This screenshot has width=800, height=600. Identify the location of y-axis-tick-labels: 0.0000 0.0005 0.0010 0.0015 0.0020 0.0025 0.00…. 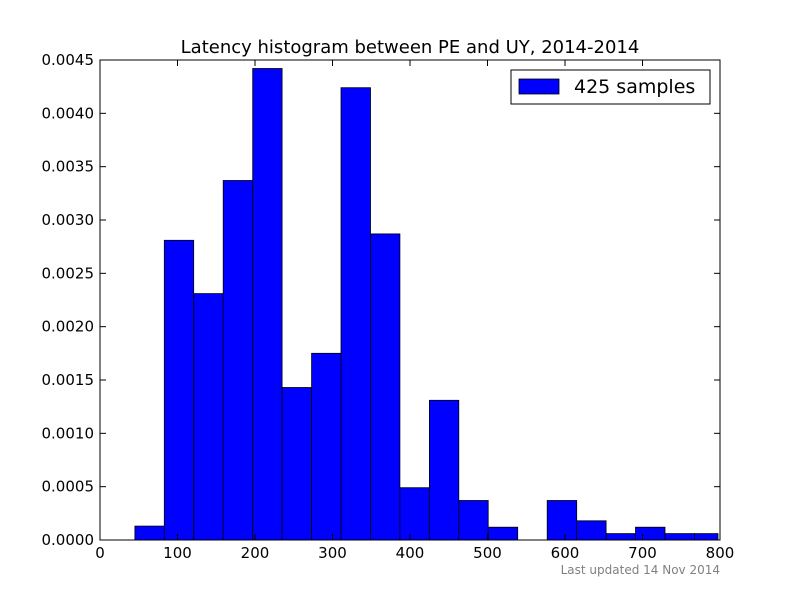
(68, 300).